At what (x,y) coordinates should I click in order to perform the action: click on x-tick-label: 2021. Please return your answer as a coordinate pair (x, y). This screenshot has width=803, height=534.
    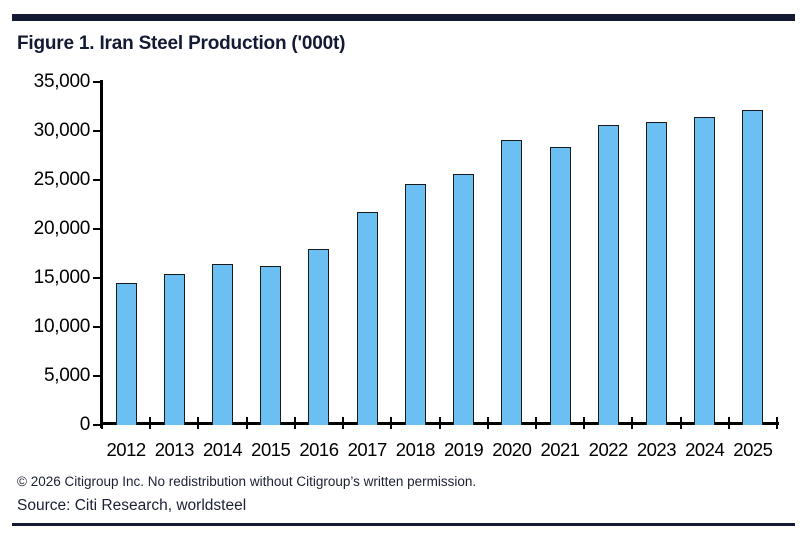
    Looking at the image, I should click on (560, 449).